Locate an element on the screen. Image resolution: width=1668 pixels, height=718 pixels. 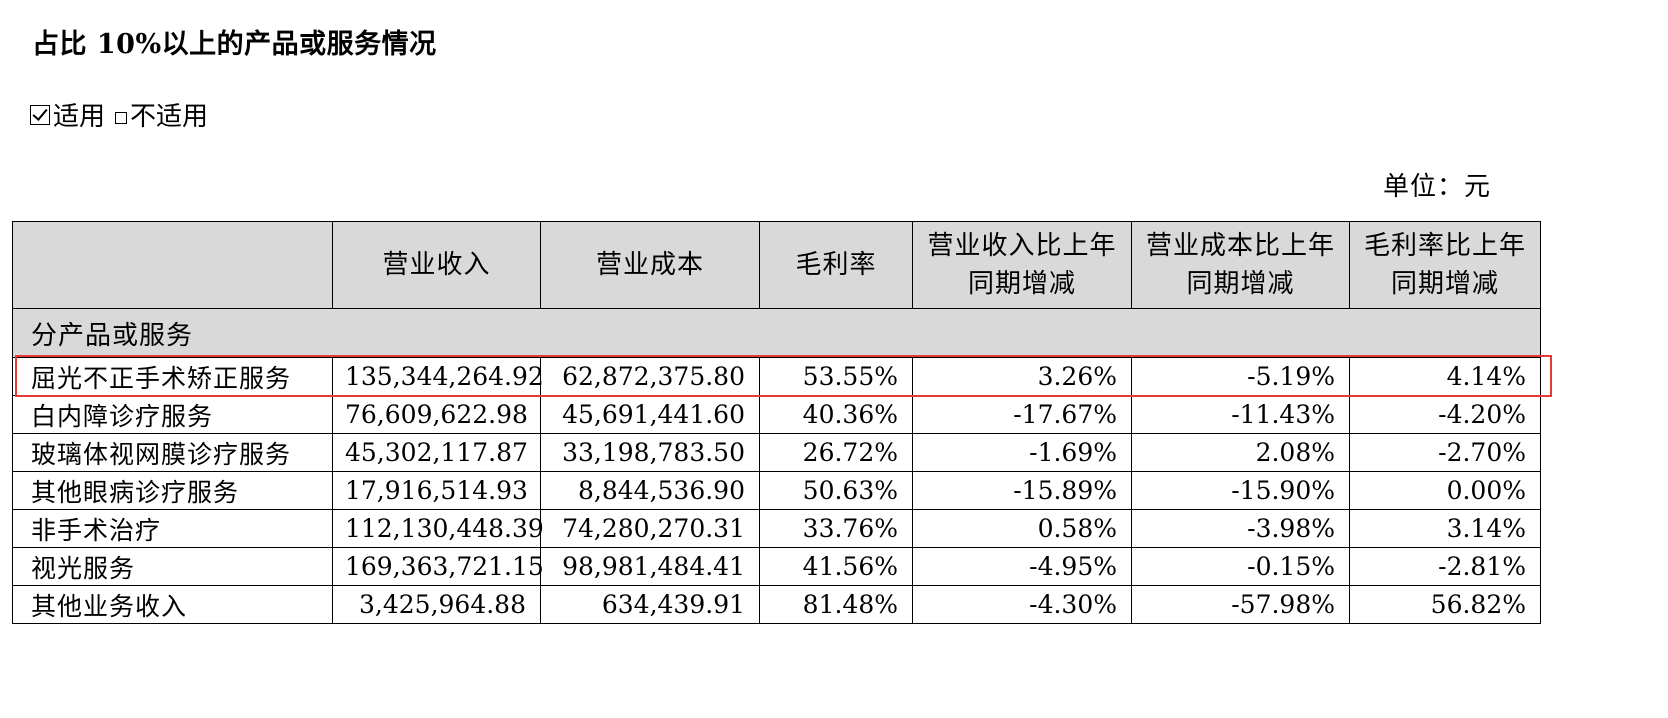
revenue-change-cell: -1.69% is located at coordinates (1022, 452).